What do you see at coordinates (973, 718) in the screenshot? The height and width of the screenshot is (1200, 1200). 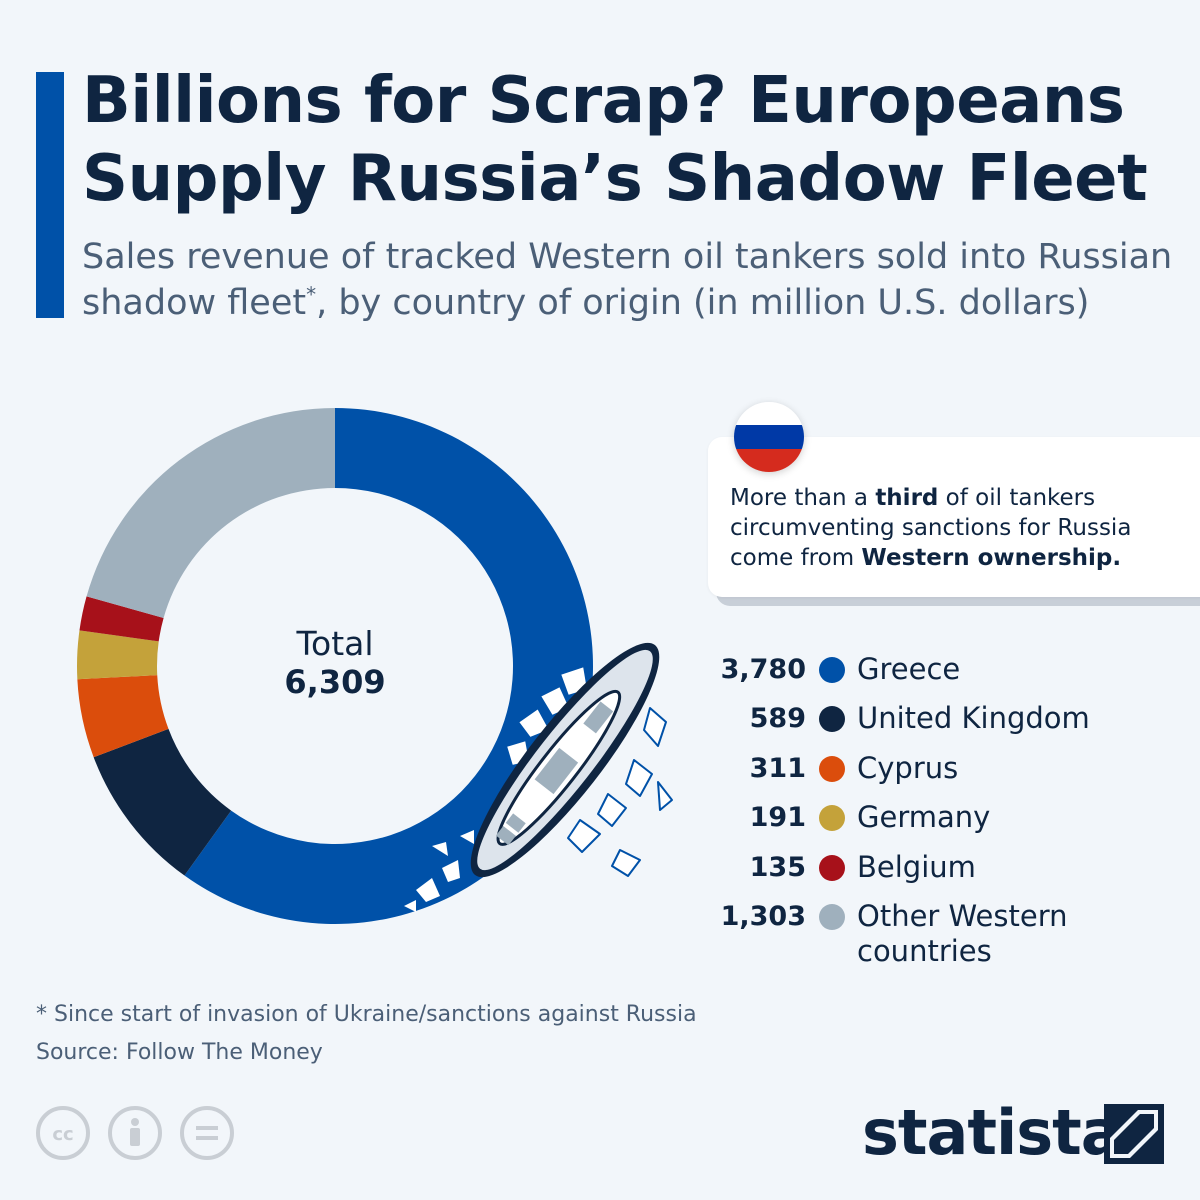 I see `legend-label: United Kingdom` at bounding box center [973, 718].